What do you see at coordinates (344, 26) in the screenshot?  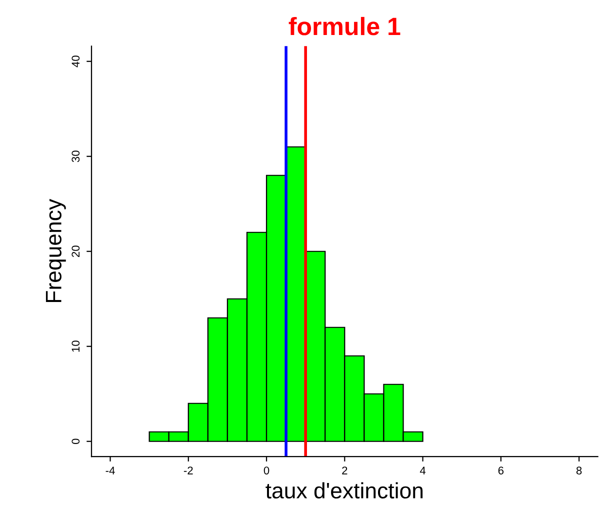 I see `chart-title: formule 1` at bounding box center [344, 26].